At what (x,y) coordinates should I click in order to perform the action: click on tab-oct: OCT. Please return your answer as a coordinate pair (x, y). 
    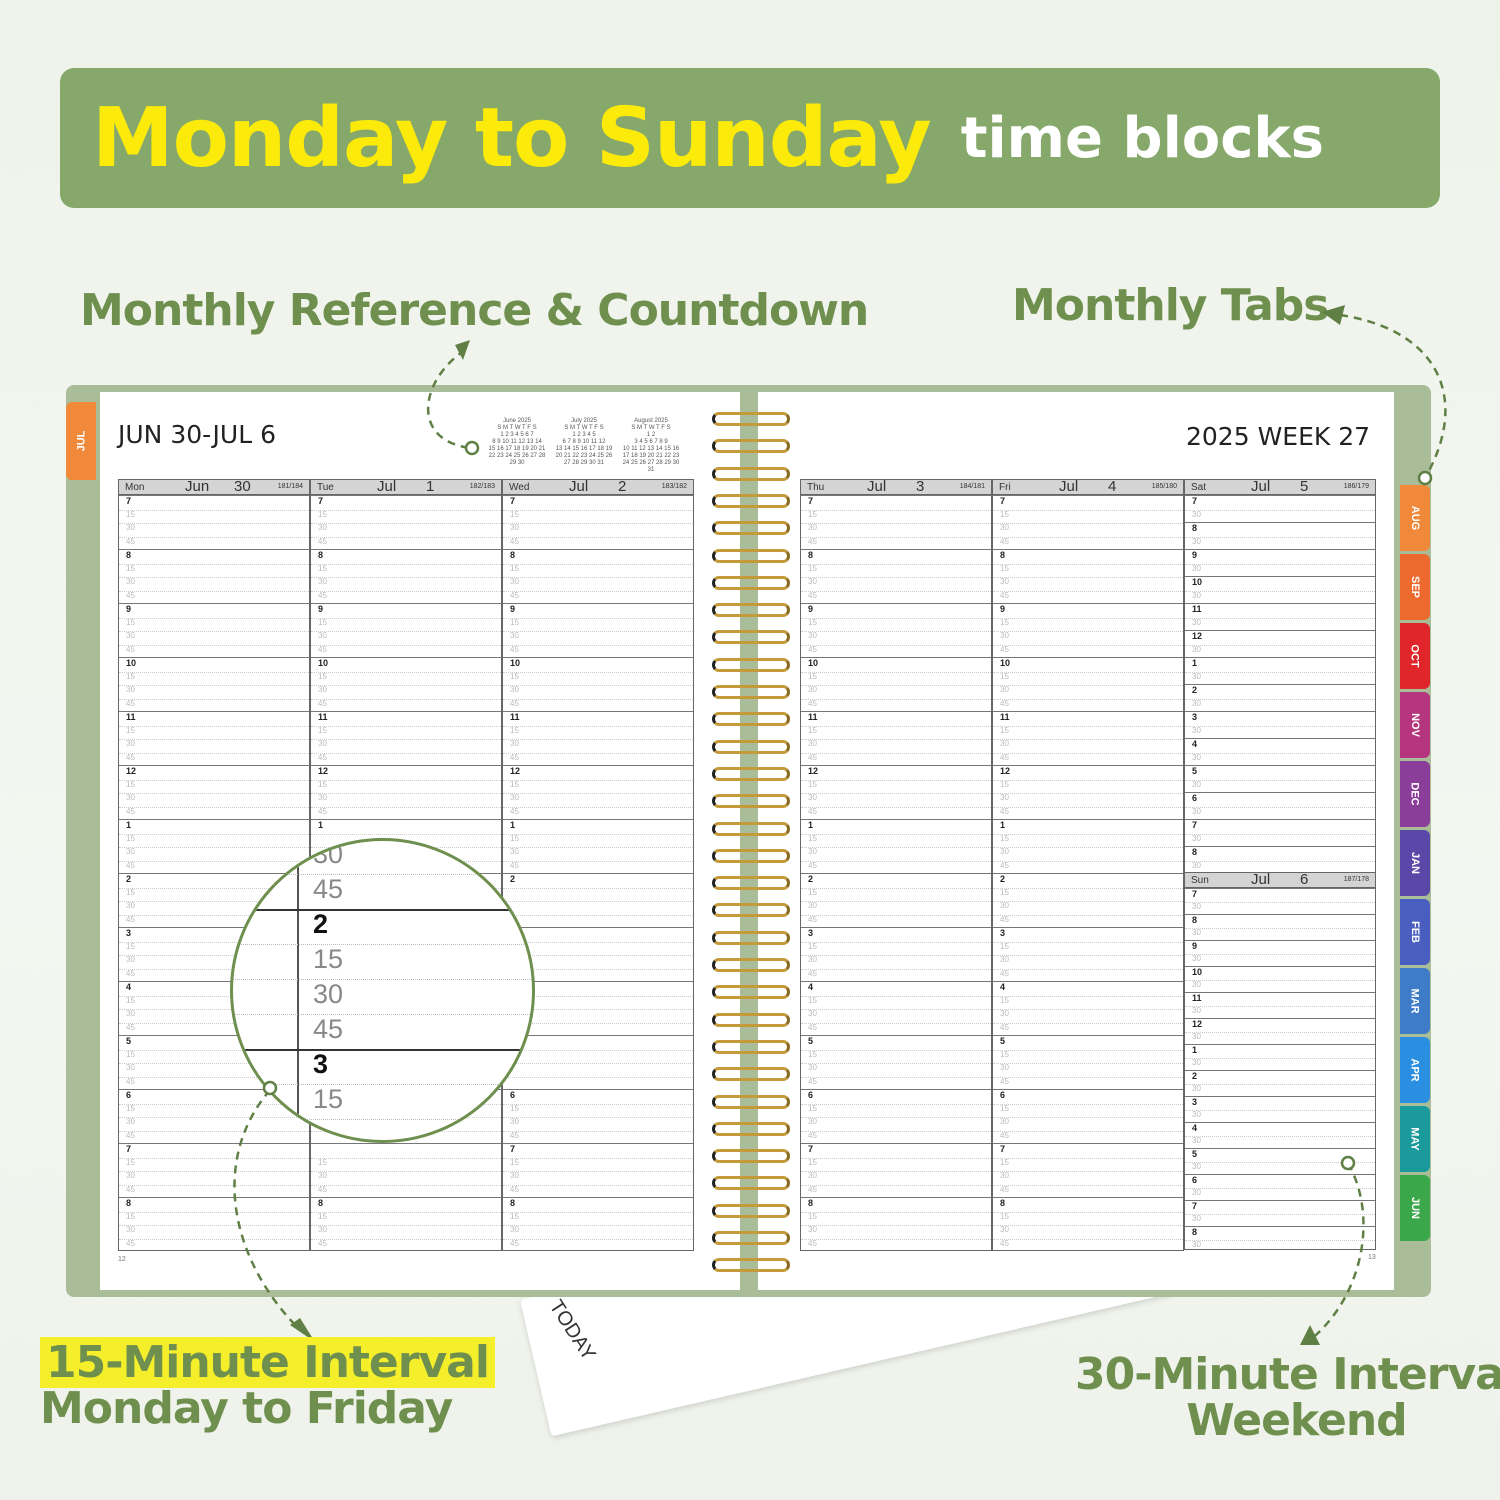
    Looking at the image, I should click on (1415, 656).